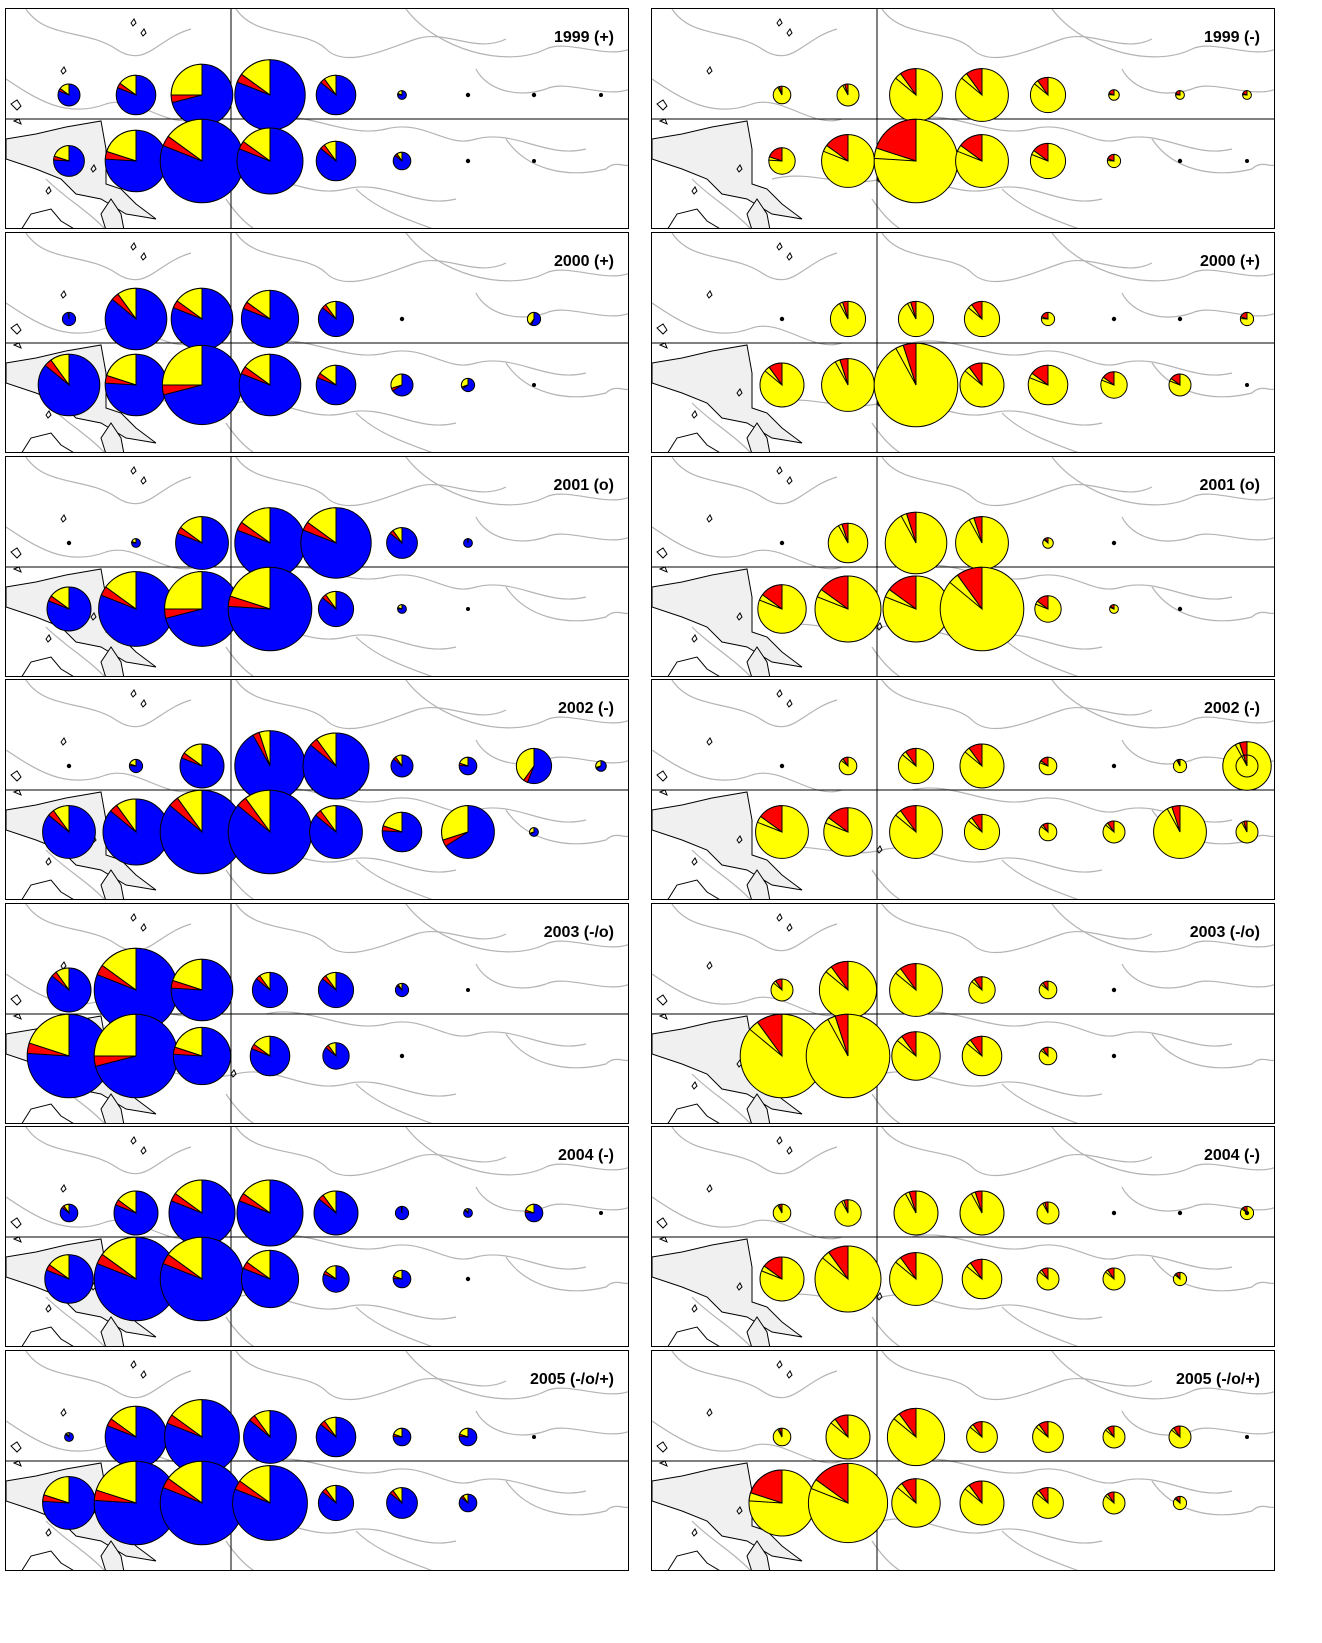 The width and height of the screenshot is (1322, 1643). I want to click on map-panel-1-0: 2000 (+), so click(317, 342).